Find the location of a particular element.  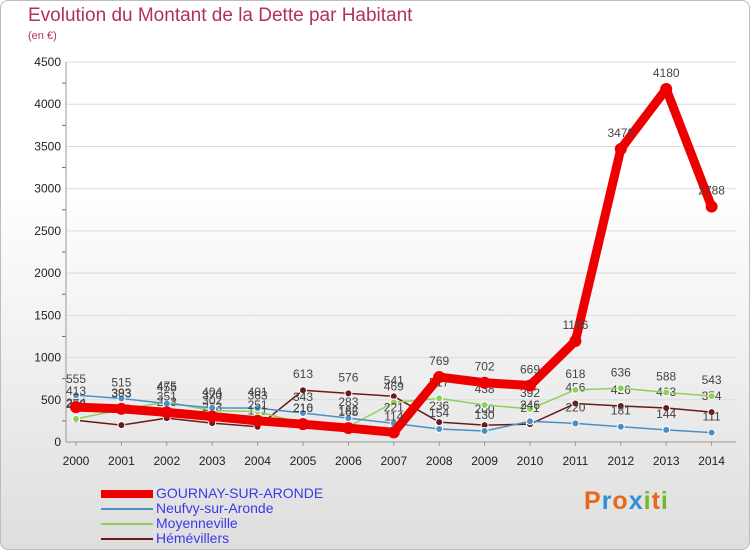

legend-item-neufvy: Neufvy-sur-Aronde is located at coordinates (187, 508).